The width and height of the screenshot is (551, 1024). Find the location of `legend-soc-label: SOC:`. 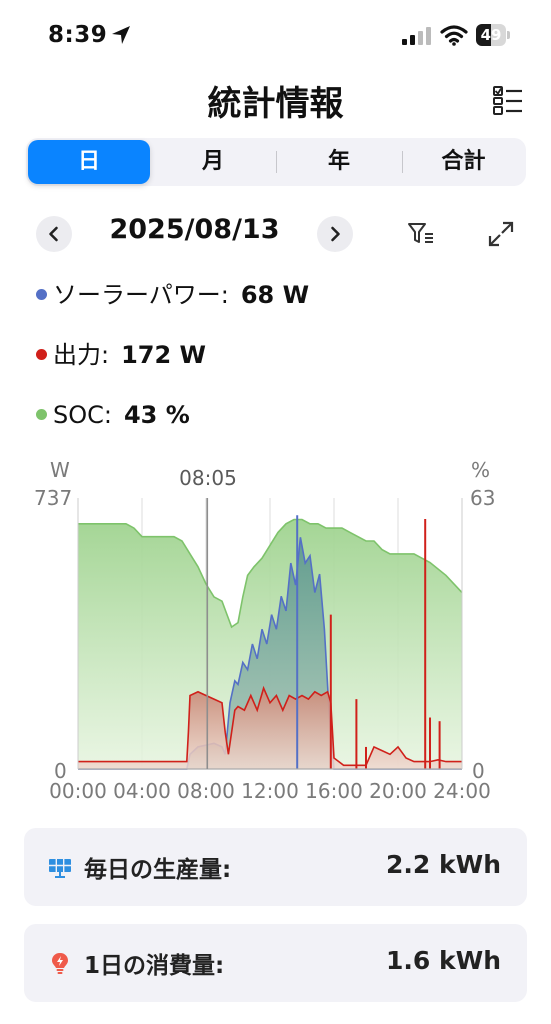

legend-soc-label: SOC: is located at coordinates (82, 415).